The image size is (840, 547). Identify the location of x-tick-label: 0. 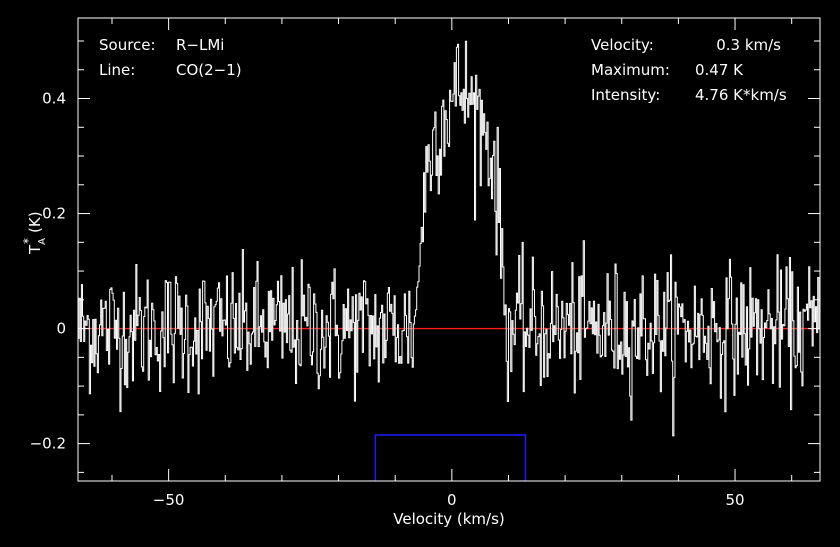
(452, 500).